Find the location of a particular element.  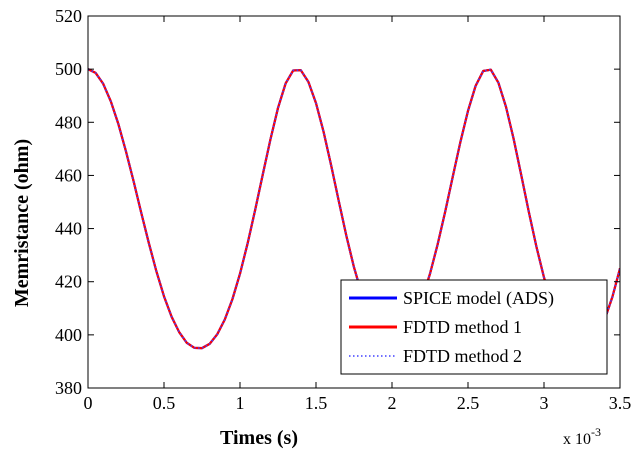

x-tick-label: 2 is located at coordinates (392, 403).